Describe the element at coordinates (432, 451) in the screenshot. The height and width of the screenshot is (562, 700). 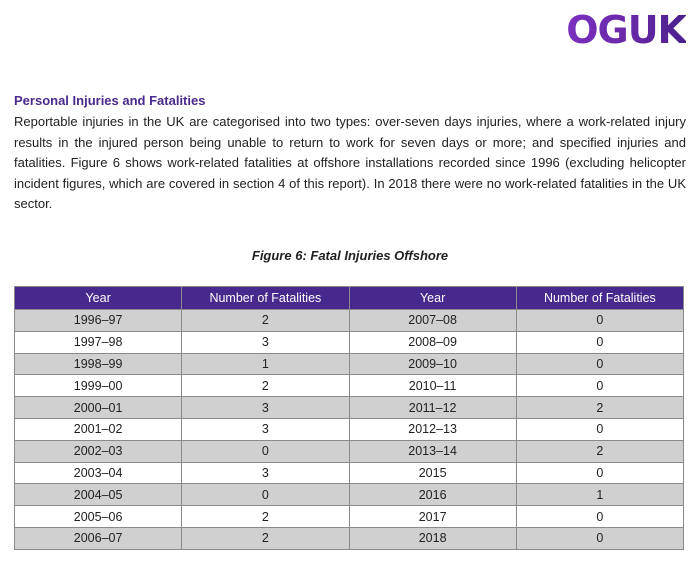
I see `cell-year-2: 2013–14` at that location.